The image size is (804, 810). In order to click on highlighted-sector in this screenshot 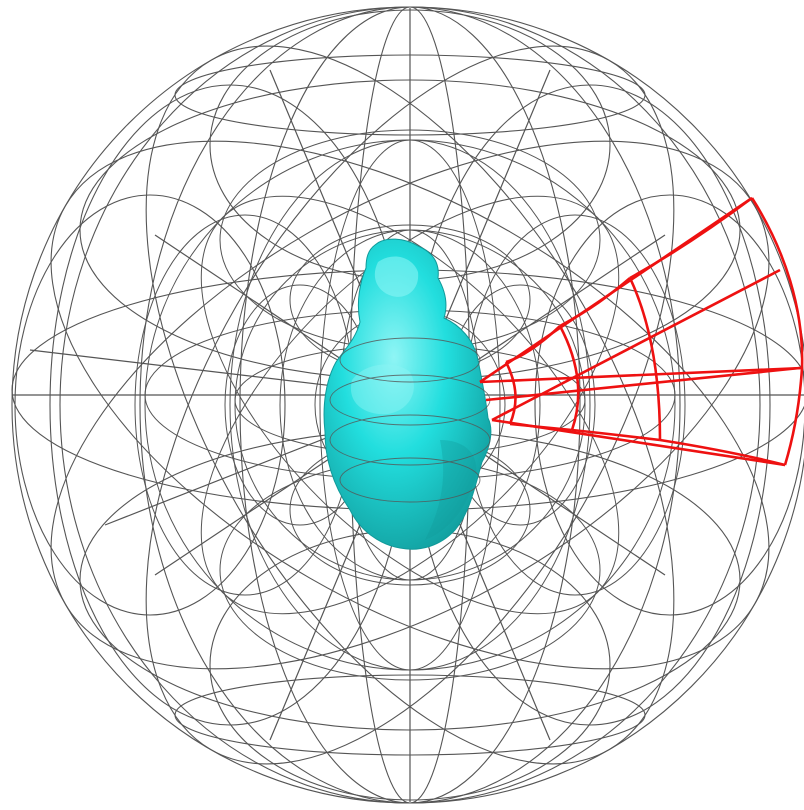, I will do `click(641, 331)`.